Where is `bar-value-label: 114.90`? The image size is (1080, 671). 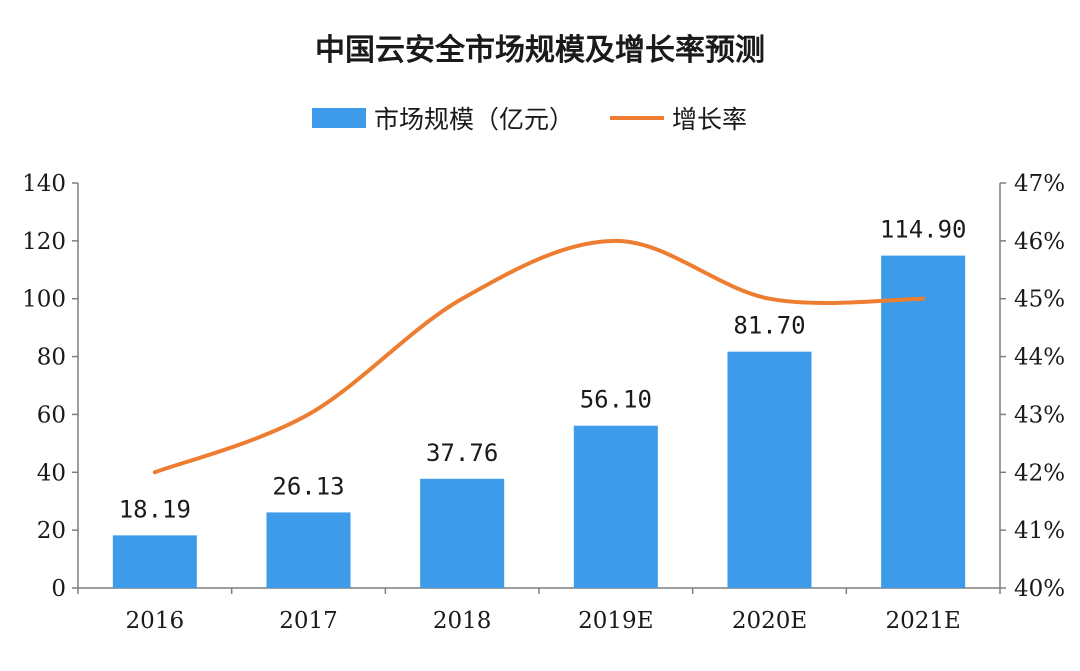
bar-value-label: 114.90 is located at coordinates (923, 230).